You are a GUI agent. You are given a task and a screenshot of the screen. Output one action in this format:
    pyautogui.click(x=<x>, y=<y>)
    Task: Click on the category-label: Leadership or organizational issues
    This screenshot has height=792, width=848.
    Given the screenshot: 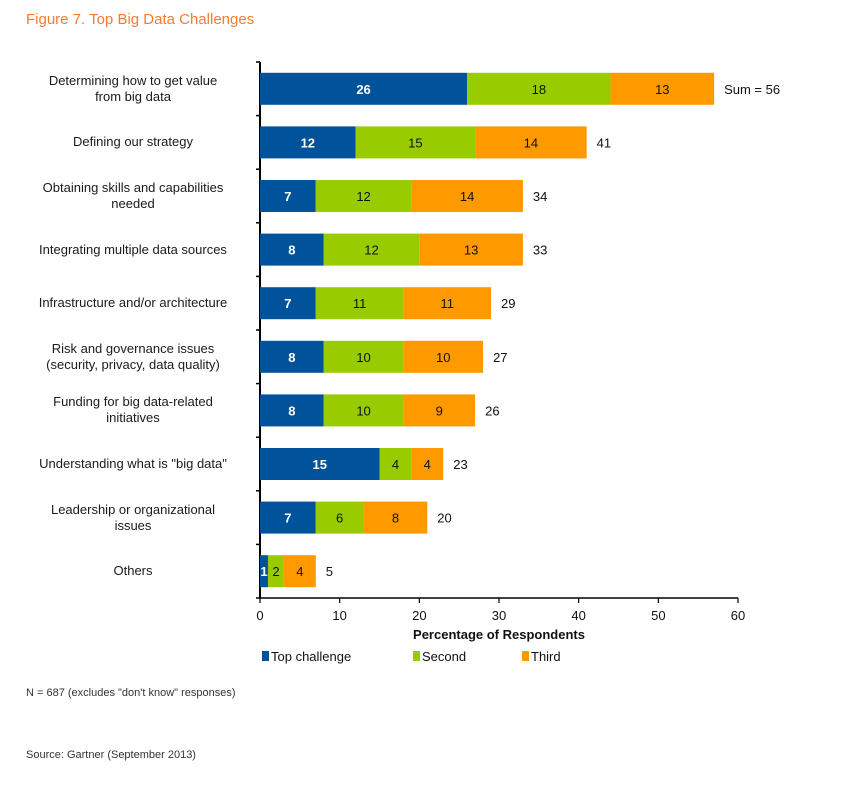 What is the action you would take?
    pyautogui.click(x=133, y=518)
    